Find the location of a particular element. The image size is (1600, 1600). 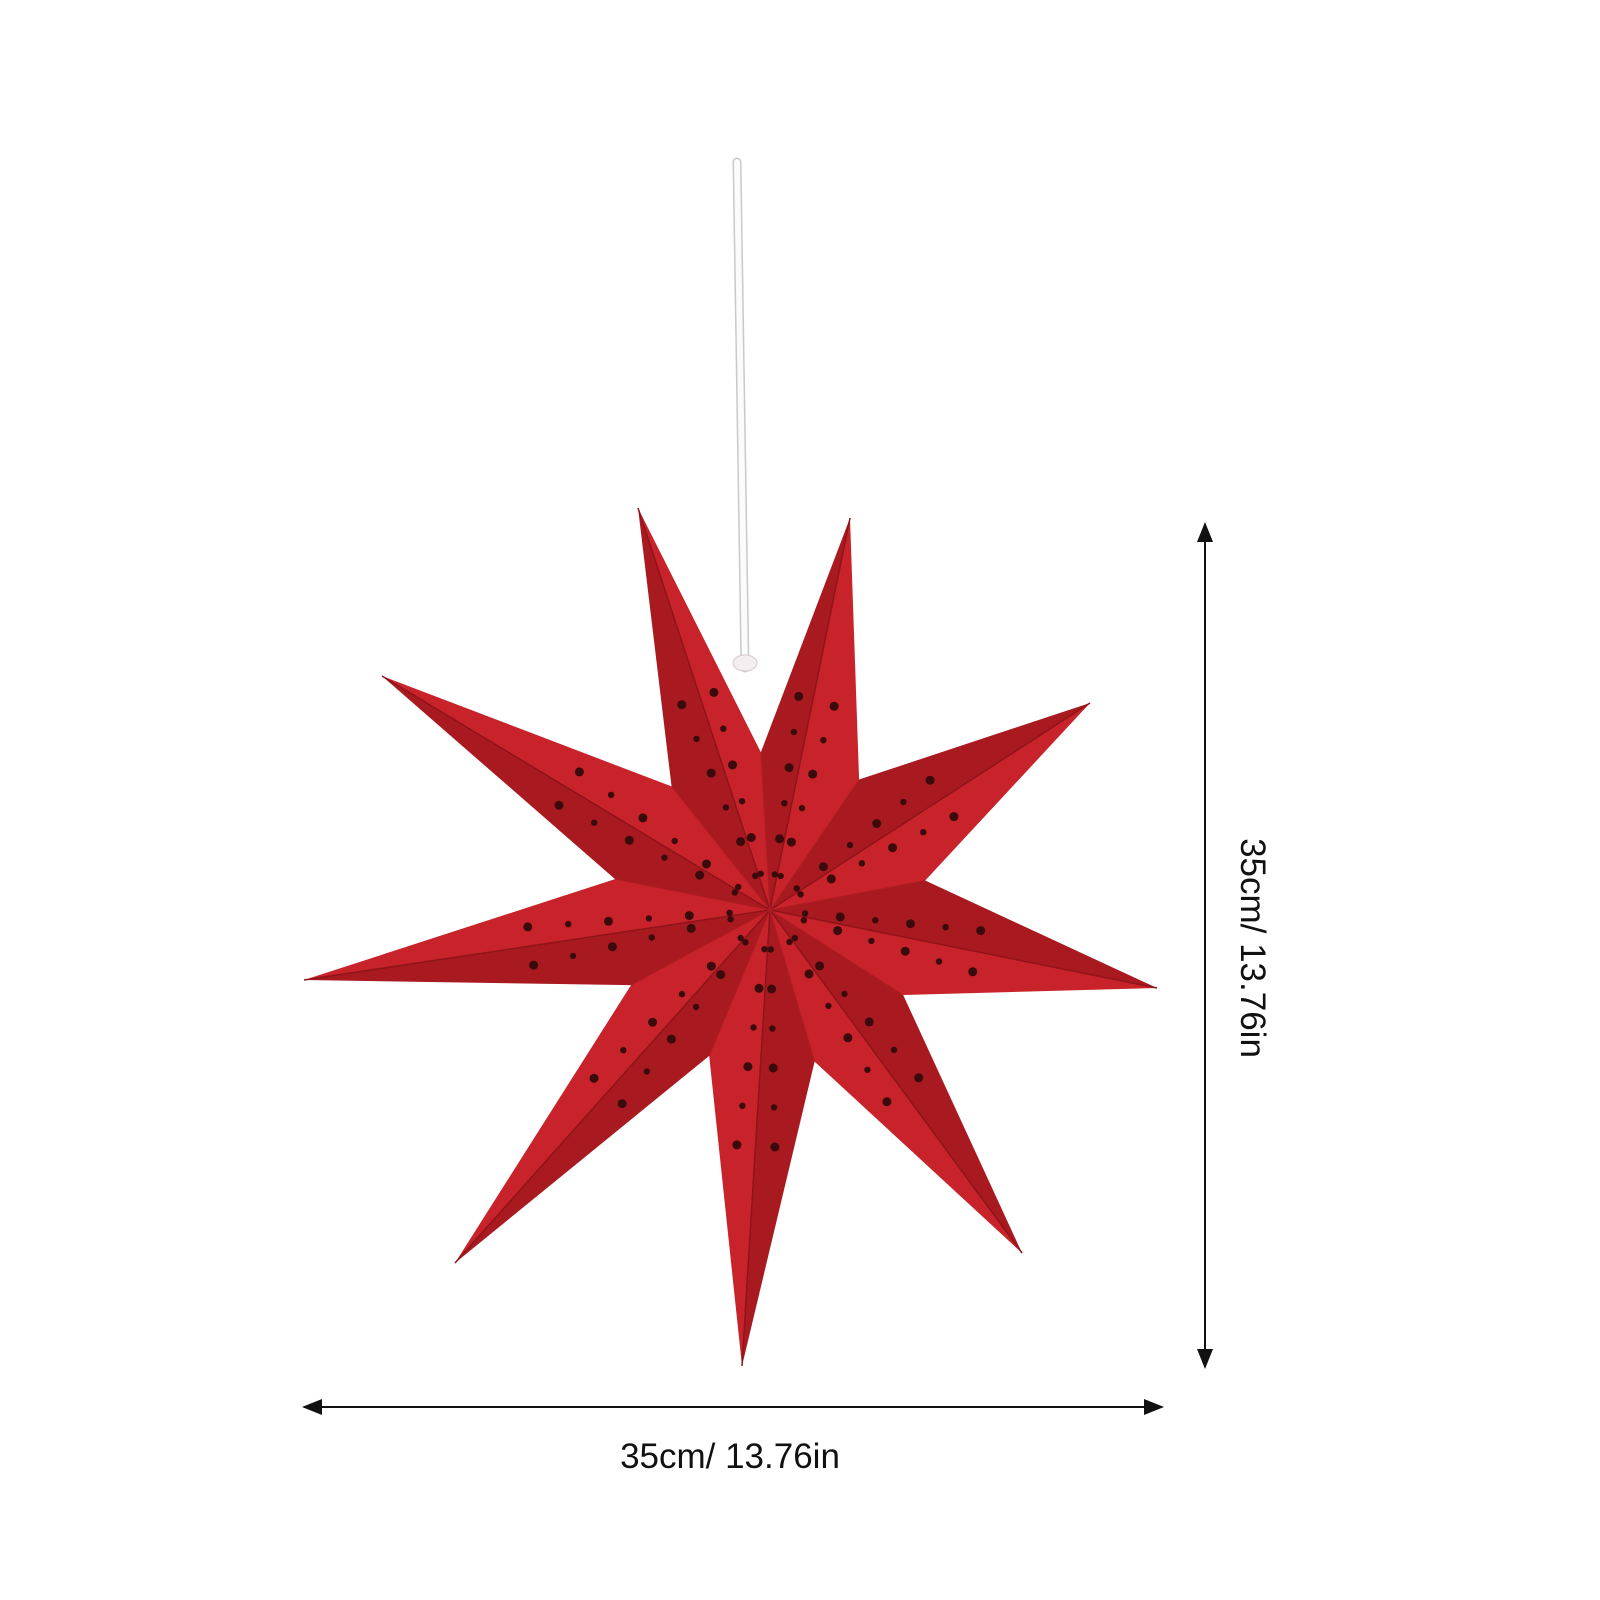

string-knot is located at coordinates (745, 663).